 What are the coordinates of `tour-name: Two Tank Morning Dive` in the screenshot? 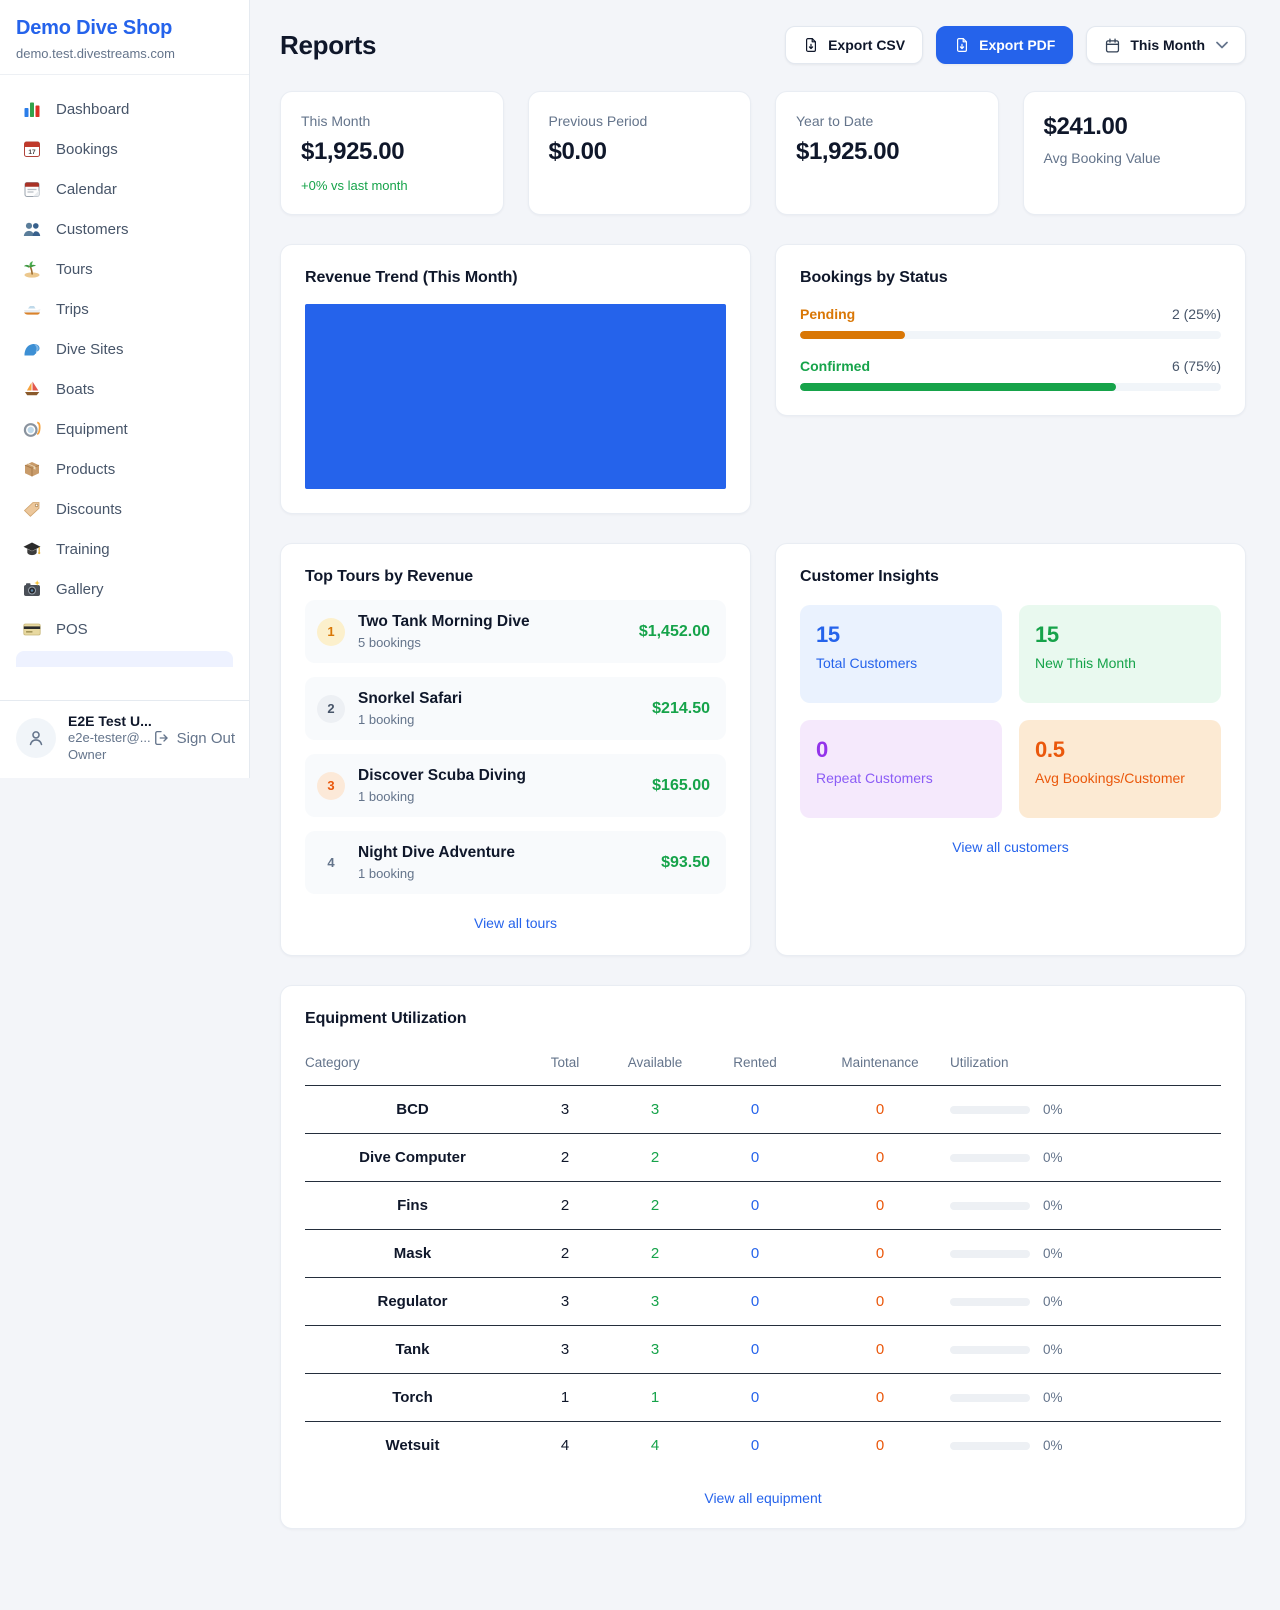 It's located at (444, 621).